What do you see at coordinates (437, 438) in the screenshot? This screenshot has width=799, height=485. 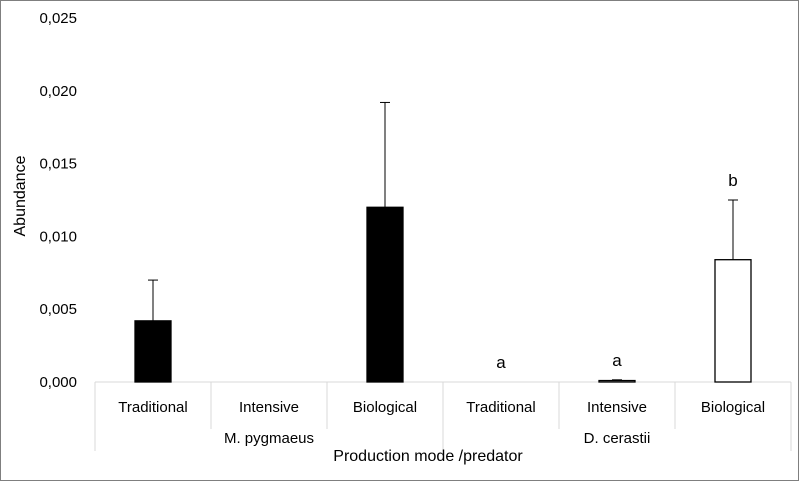 I see `group-labels: M. pygmaeus D. cerastii` at bounding box center [437, 438].